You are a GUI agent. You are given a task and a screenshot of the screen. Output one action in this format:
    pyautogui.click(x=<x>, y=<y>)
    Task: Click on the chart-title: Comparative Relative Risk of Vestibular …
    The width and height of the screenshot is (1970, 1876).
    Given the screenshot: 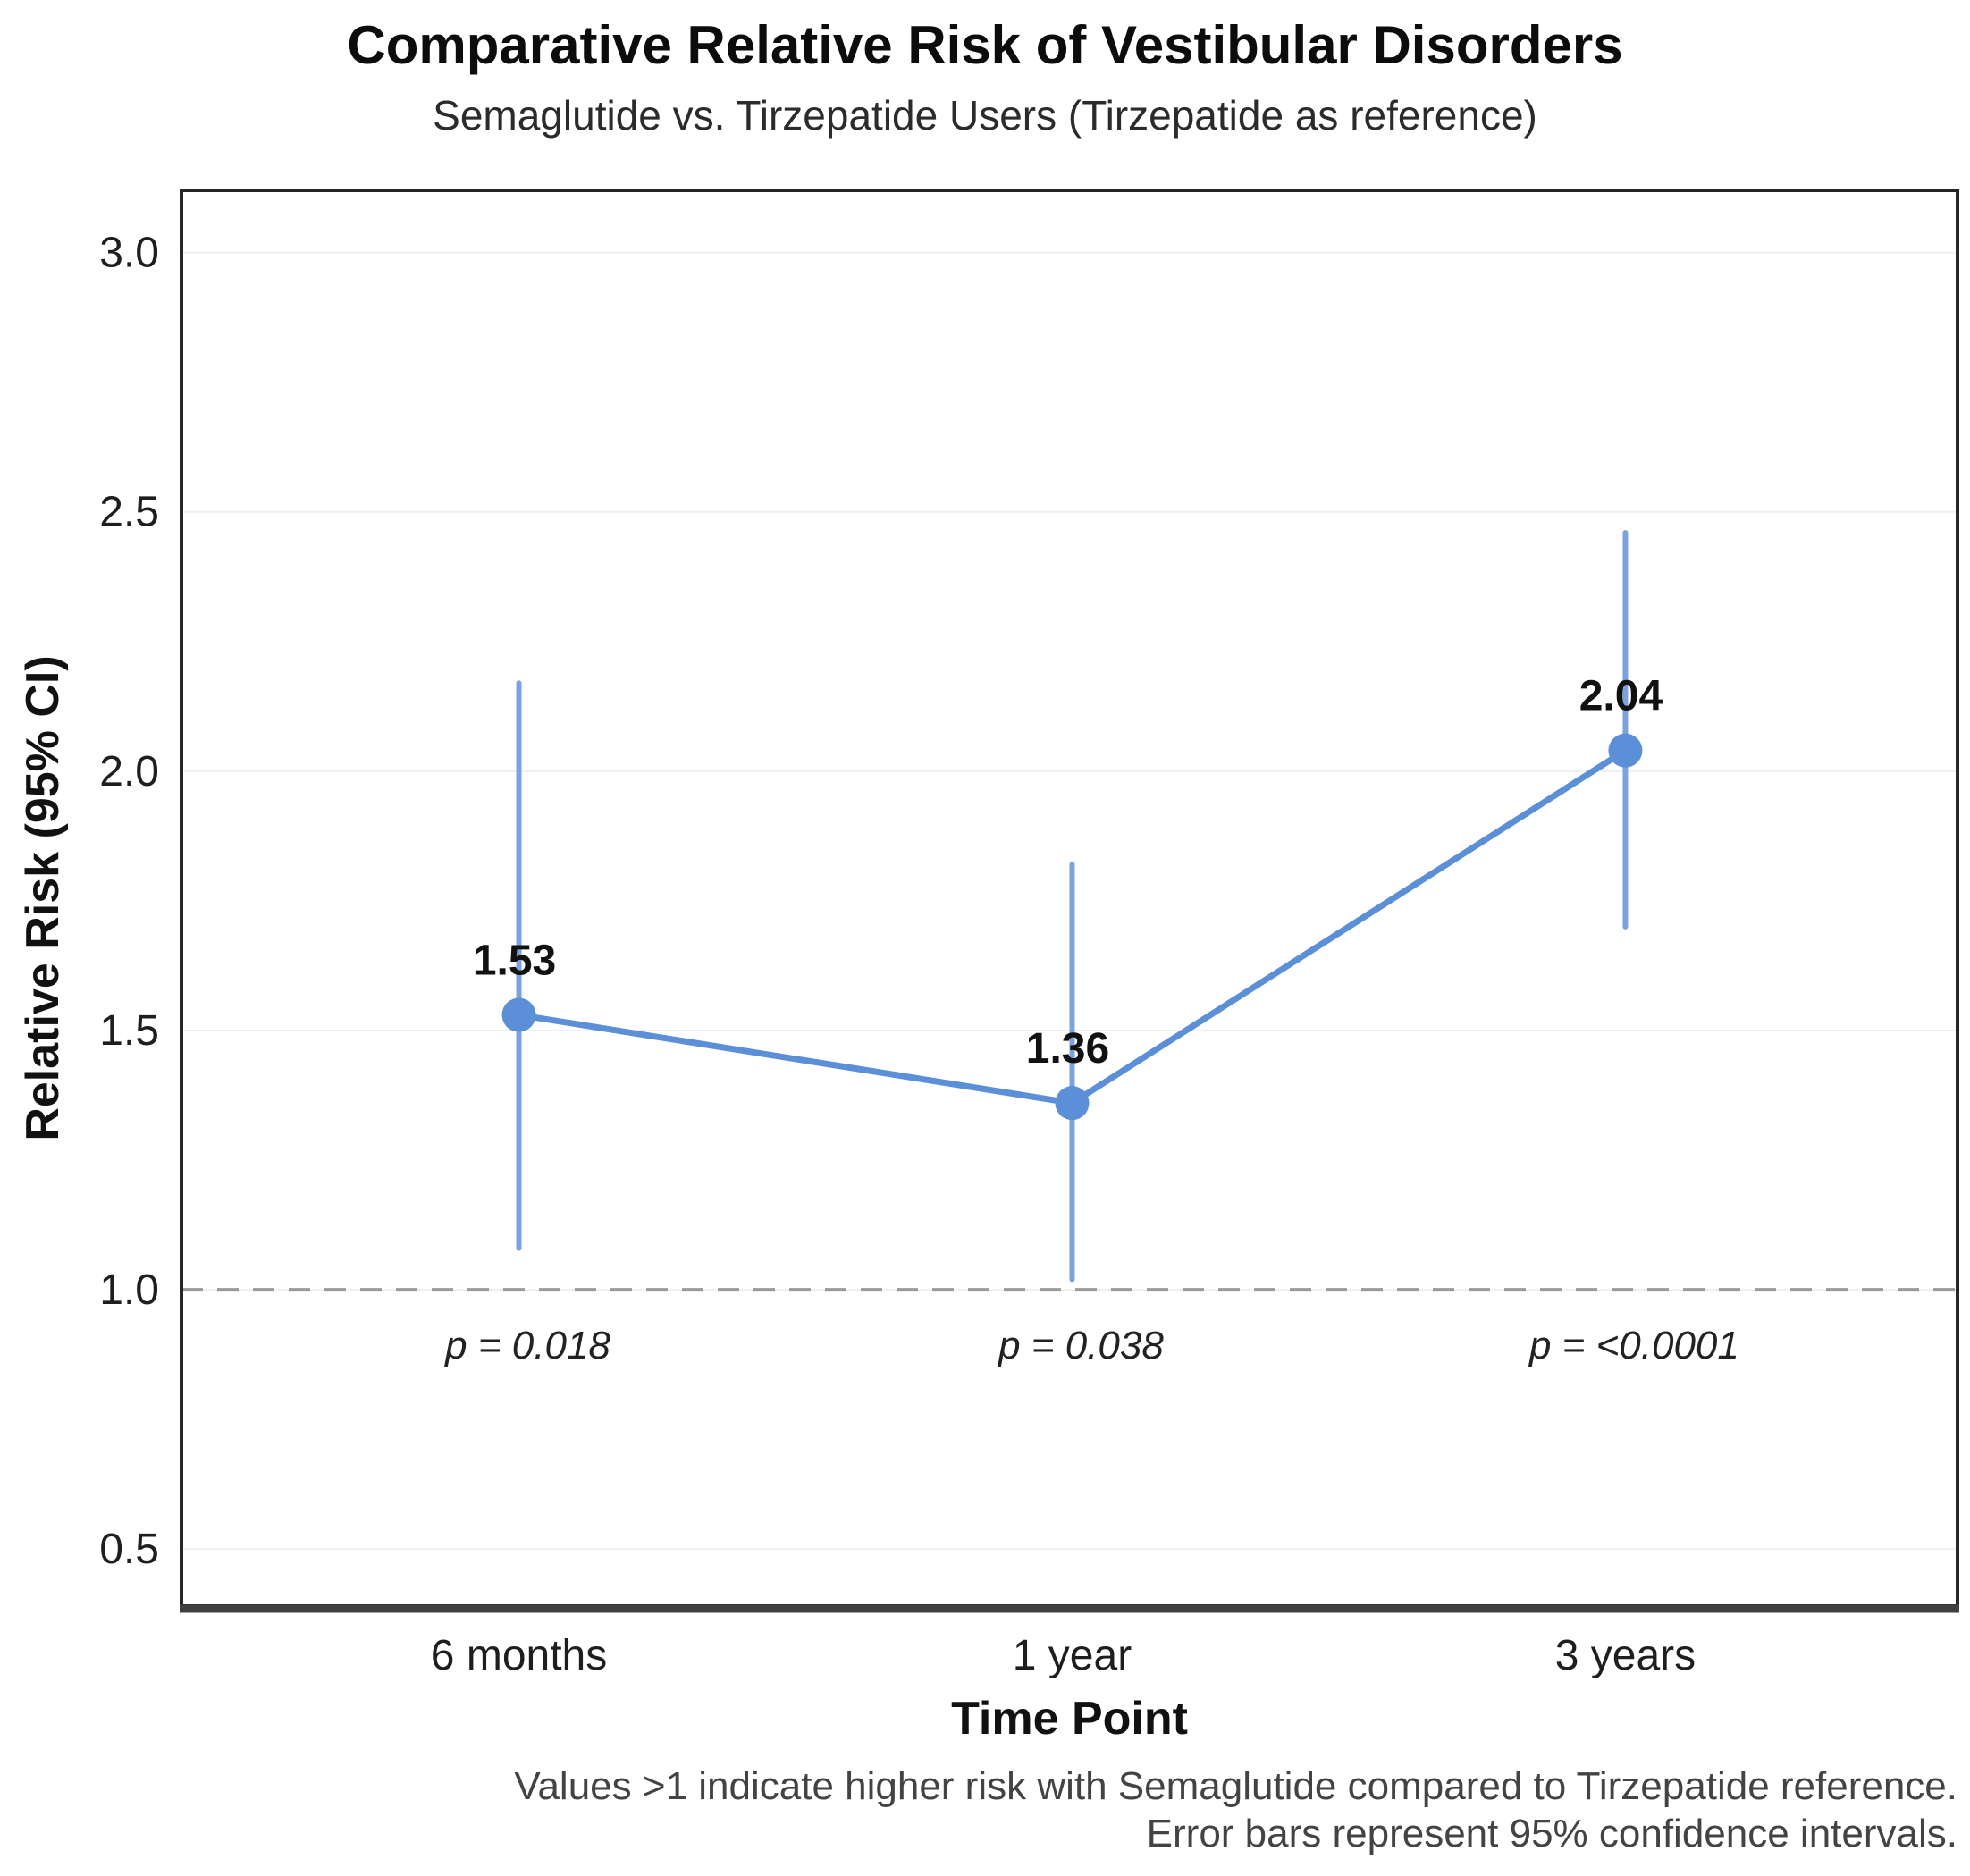 What is the action you would take?
    pyautogui.click(x=985, y=45)
    